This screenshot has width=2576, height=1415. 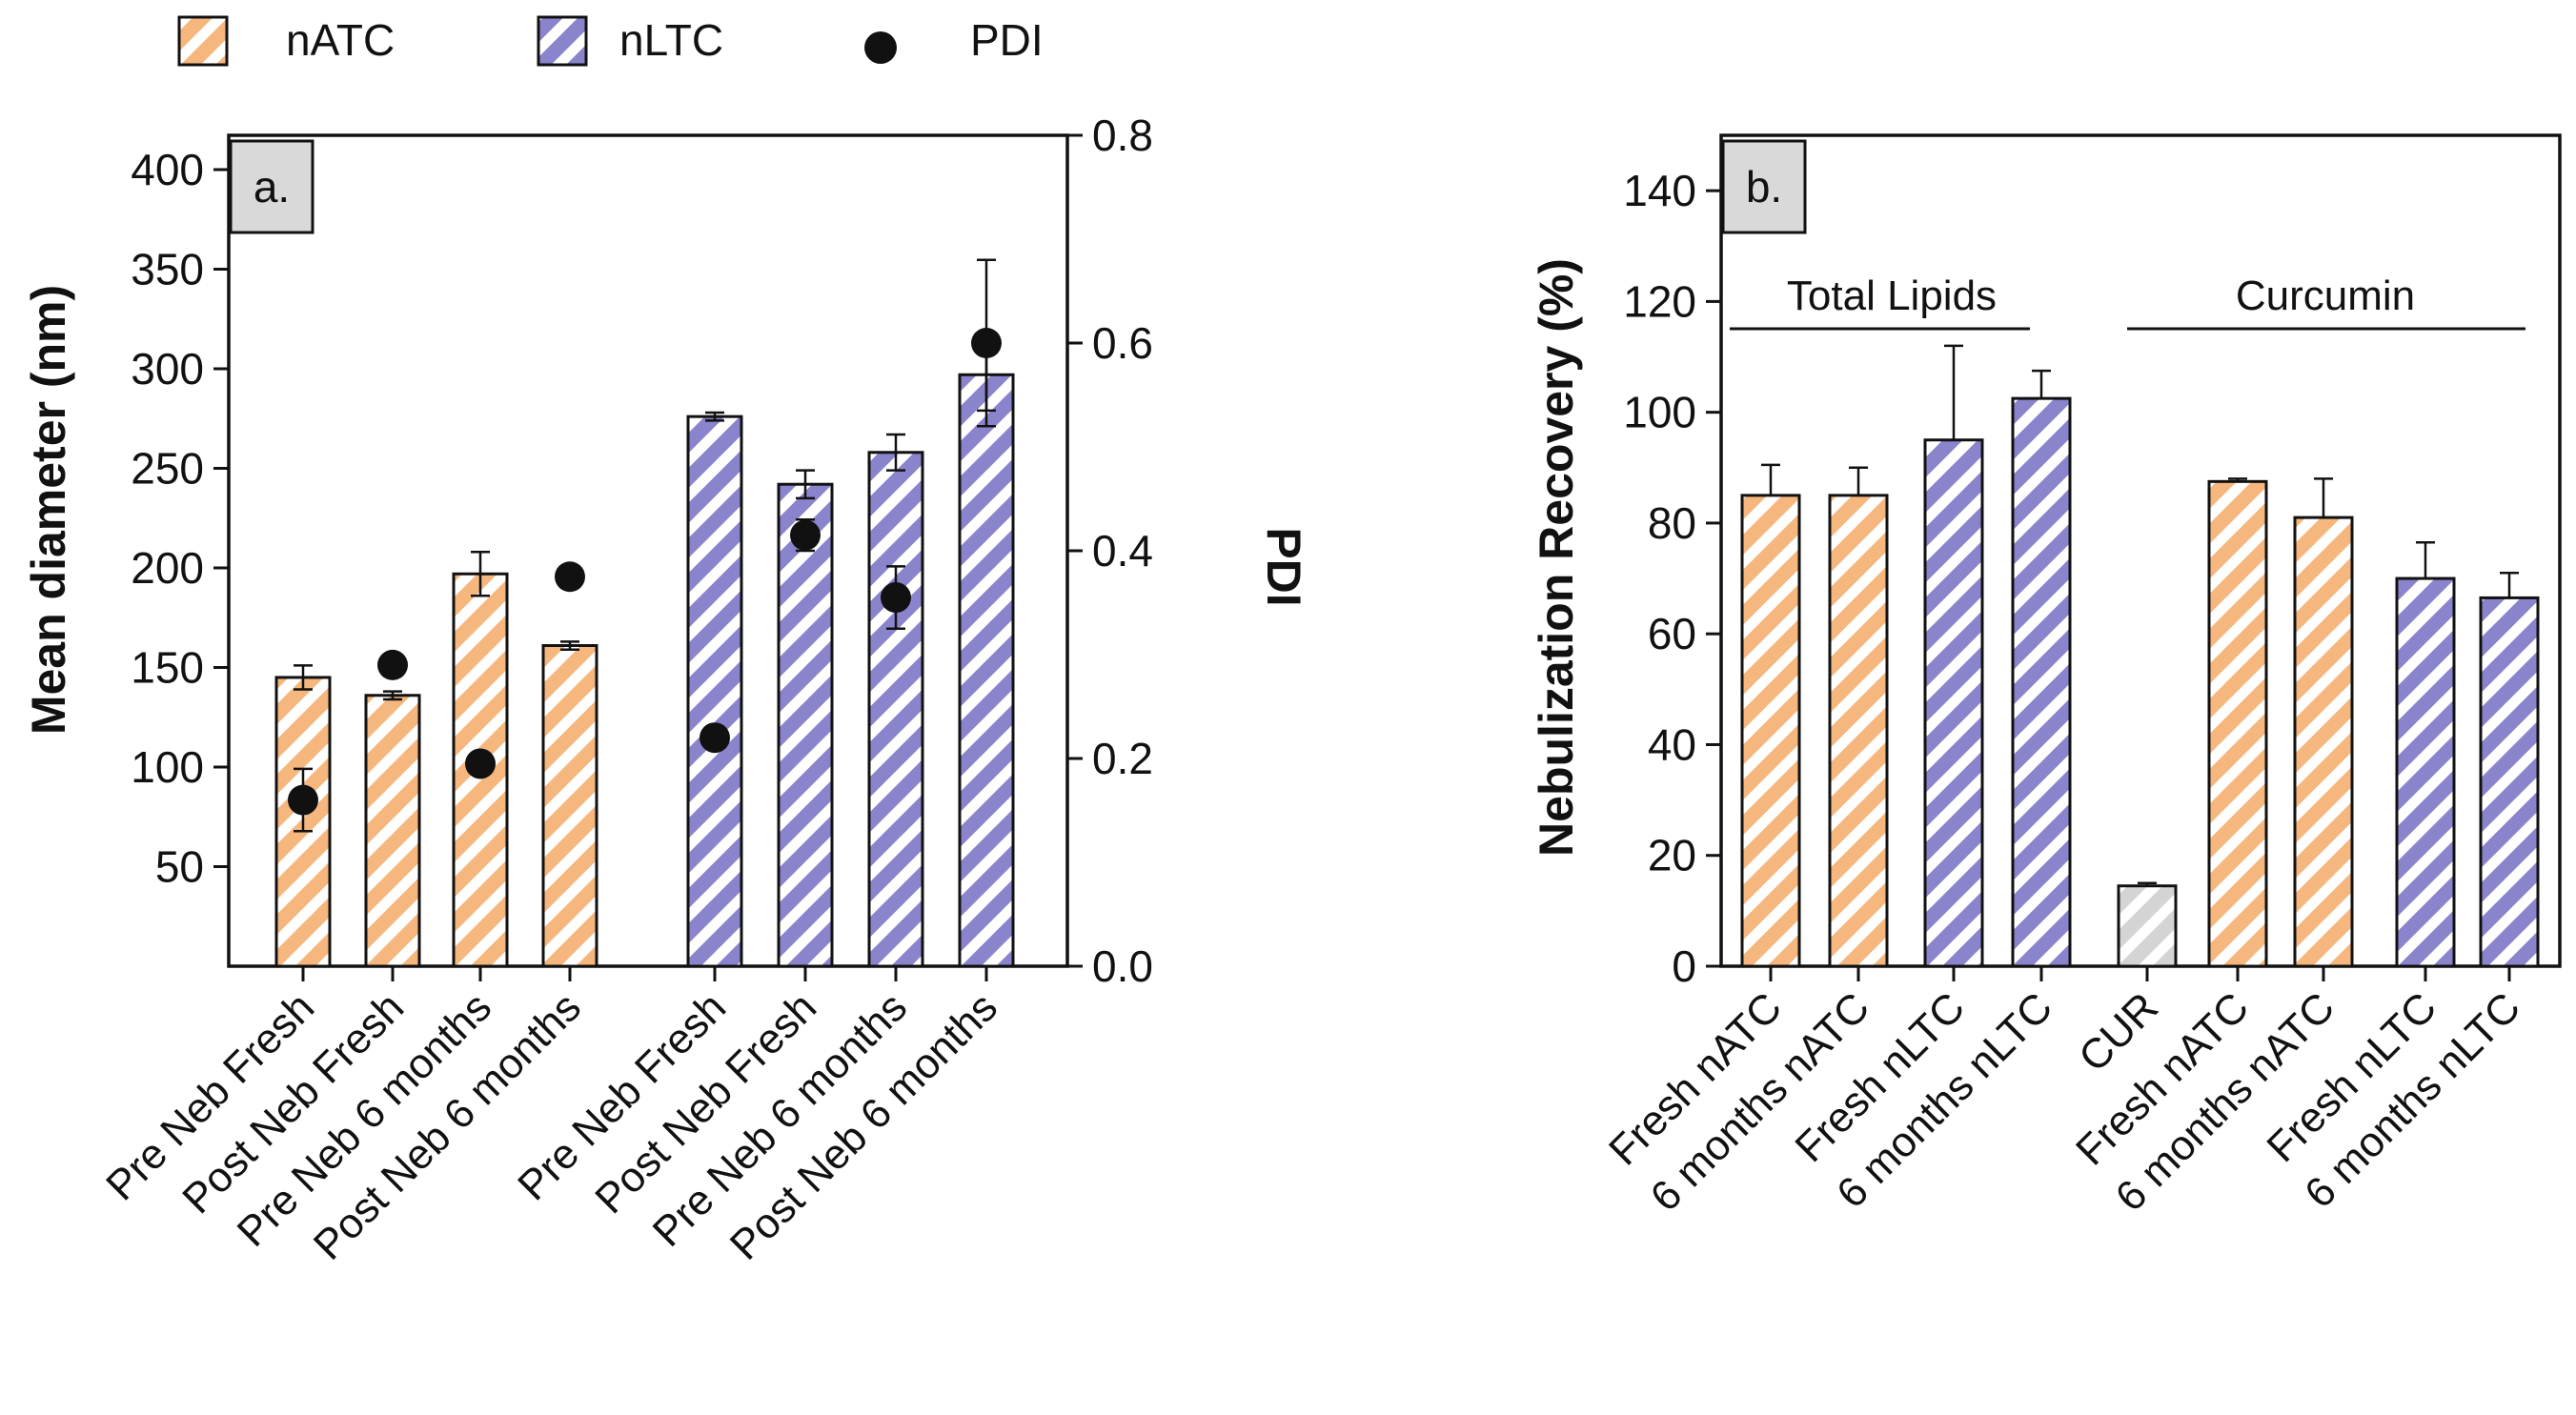 What do you see at coordinates (1892, 296) in the screenshot?
I see `annotation-total-lipids: Total Lipids` at bounding box center [1892, 296].